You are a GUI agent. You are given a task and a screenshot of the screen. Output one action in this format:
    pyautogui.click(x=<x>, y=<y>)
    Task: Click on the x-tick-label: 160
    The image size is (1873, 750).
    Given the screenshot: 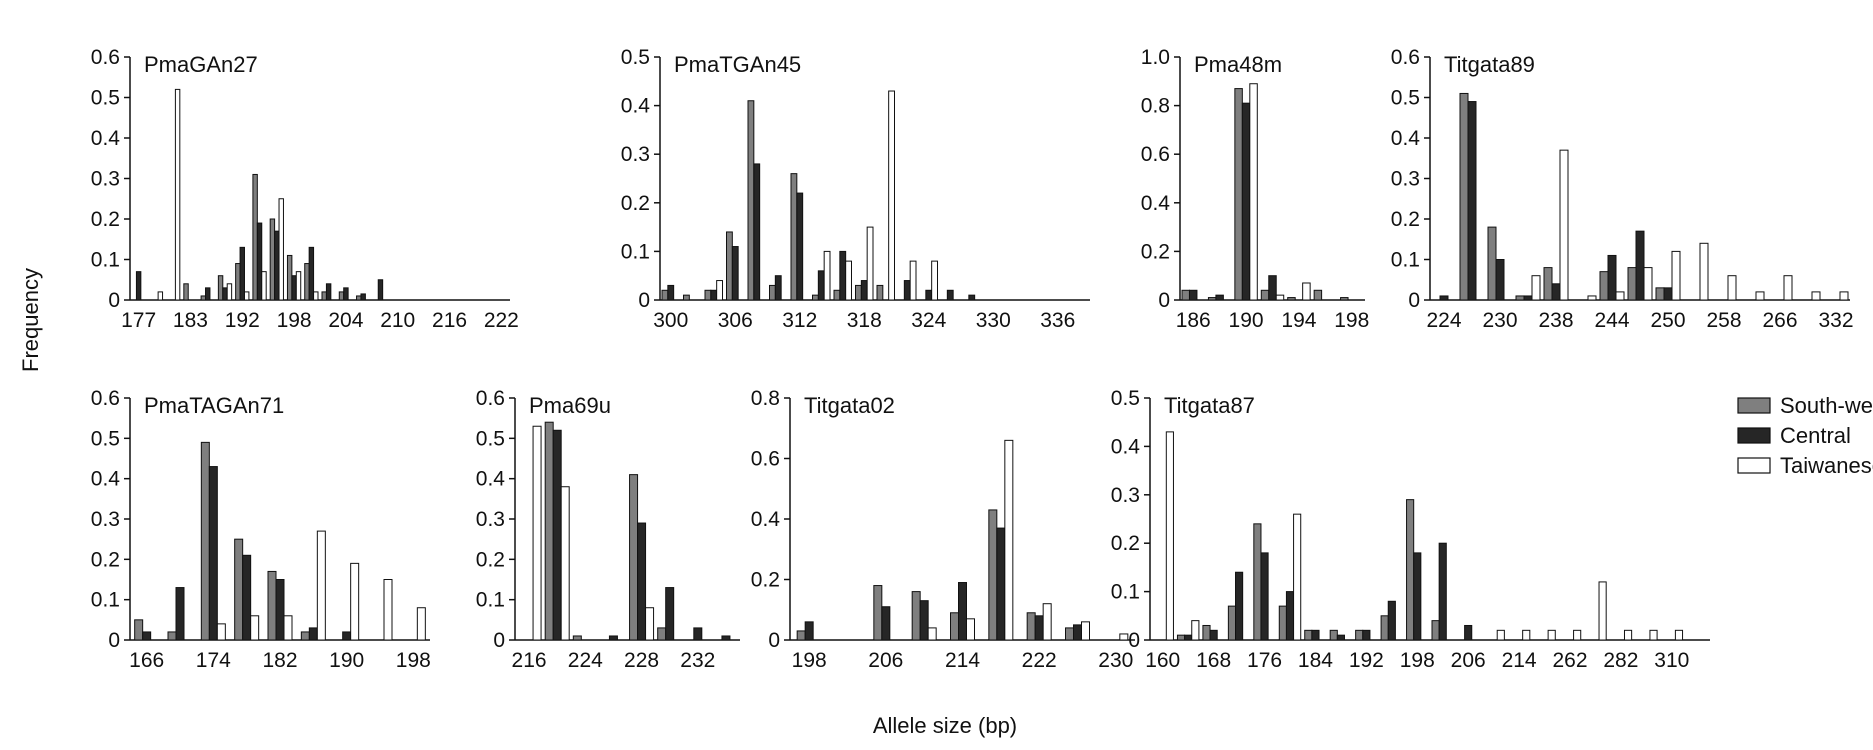 What is the action you would take?
    pyautogui.click(x=1162, y=660)
    